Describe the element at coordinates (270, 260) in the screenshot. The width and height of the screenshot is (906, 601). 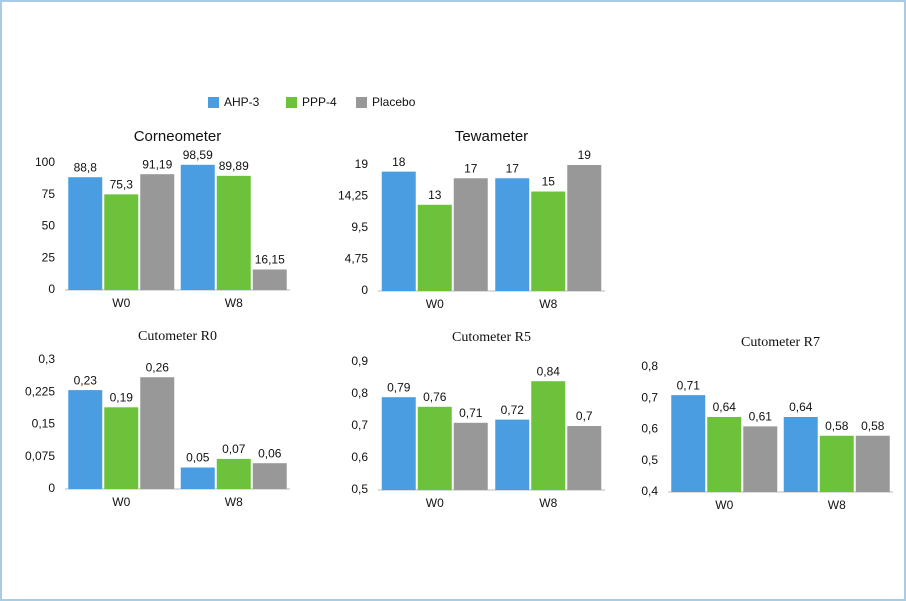
I see `value-label: 16,15` at that location.